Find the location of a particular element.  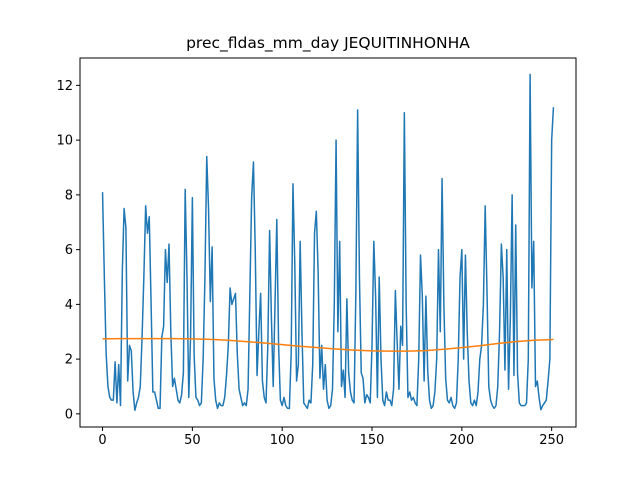

x-tick-label: 100 is located at coordinates (282, 440).